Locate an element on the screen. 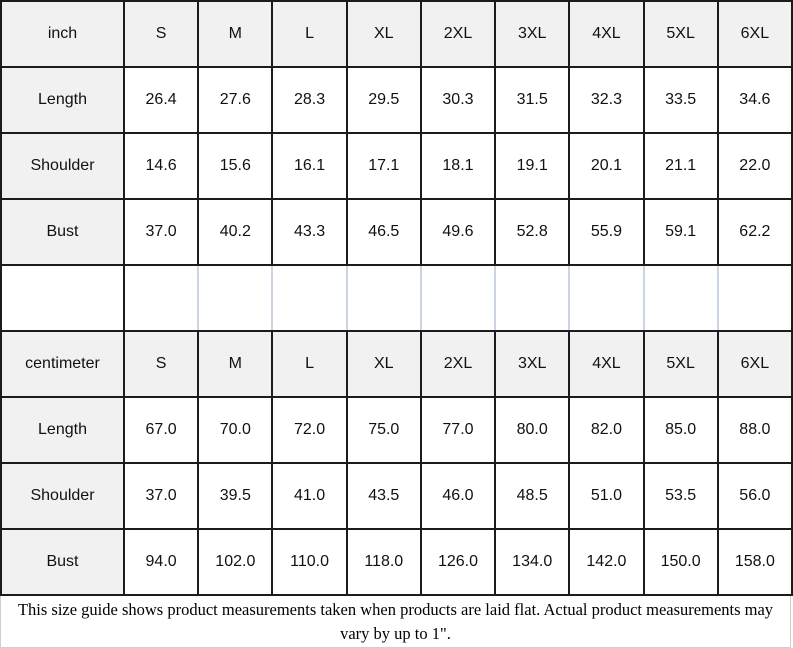  measurement-cell: 118.0 is located at coordinates (383, 562).